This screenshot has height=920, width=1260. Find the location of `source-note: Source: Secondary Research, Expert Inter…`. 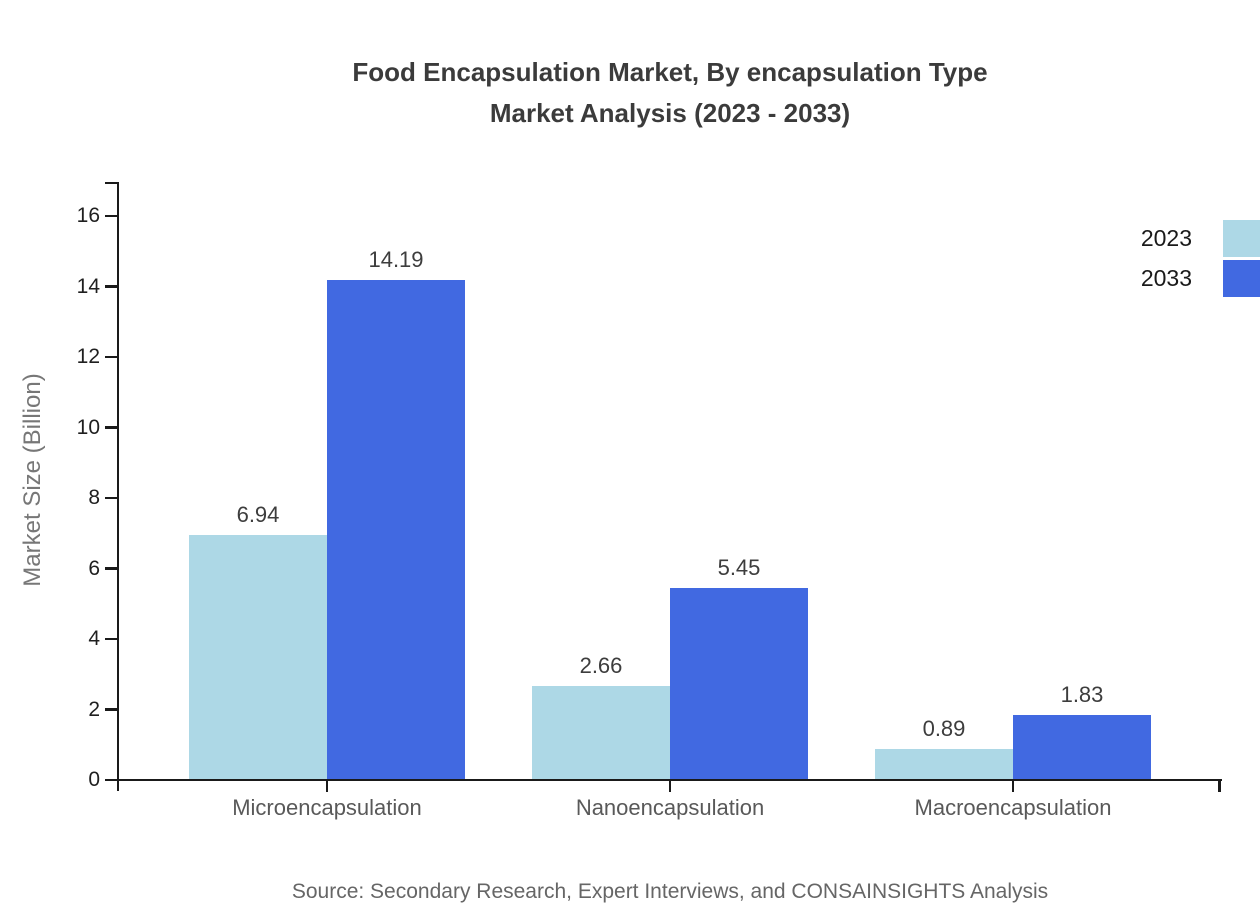

source-note: Source: Secondary Research, Expert Inter… is located at coordinates (670, 891).